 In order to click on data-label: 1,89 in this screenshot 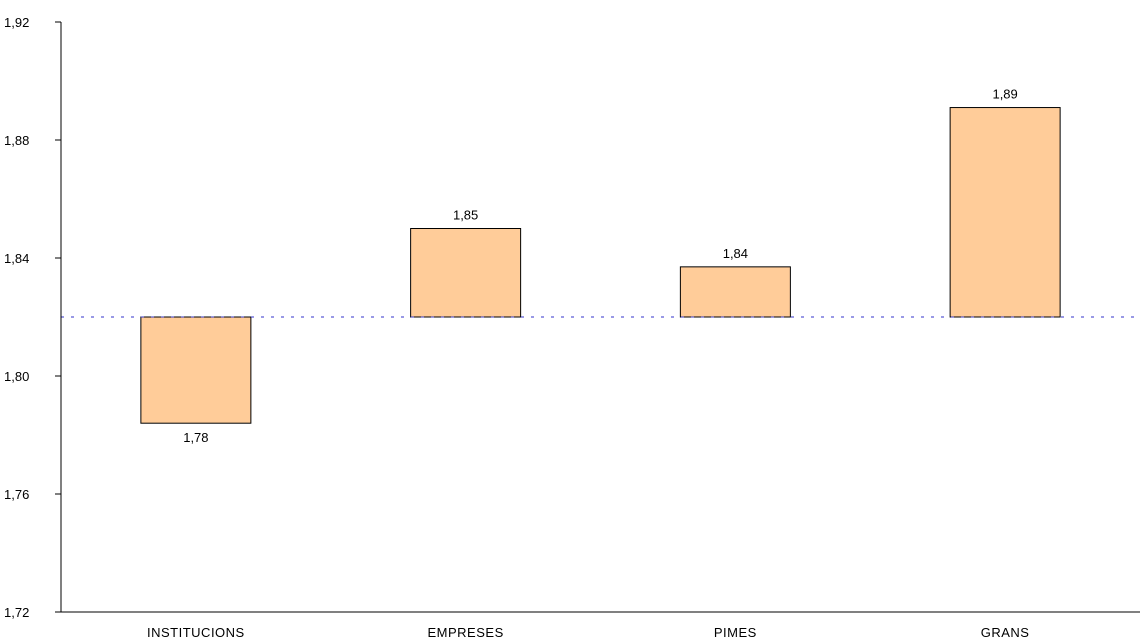, I will do `click(1004, 94)`.